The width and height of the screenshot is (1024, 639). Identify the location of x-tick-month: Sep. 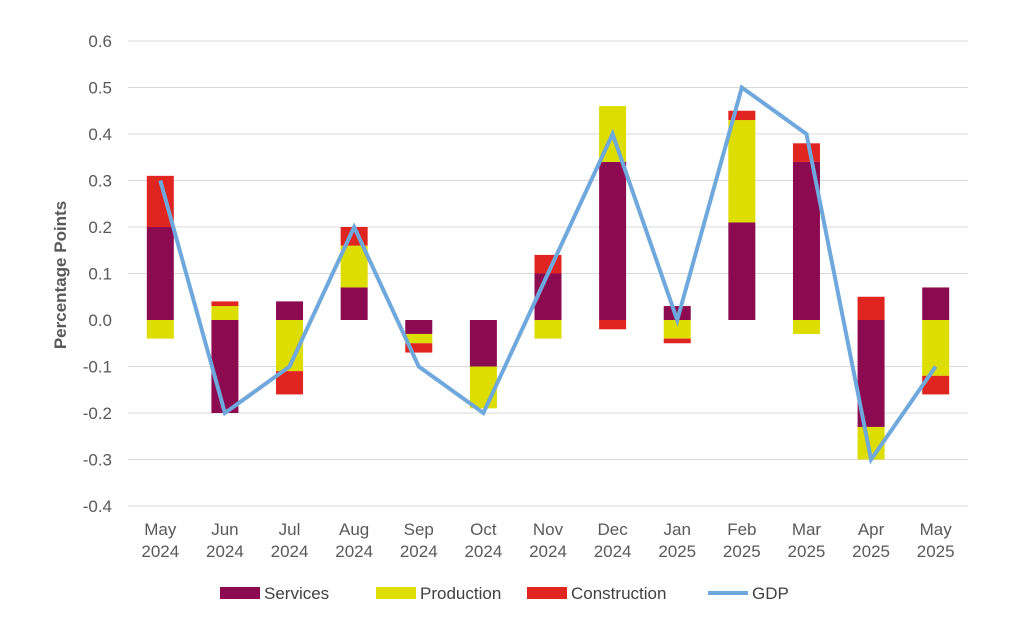
(419, 529).